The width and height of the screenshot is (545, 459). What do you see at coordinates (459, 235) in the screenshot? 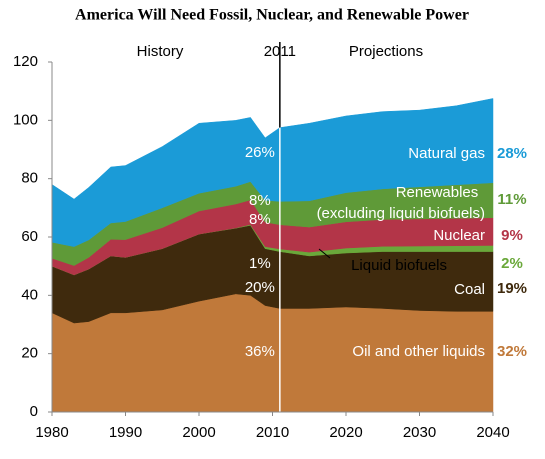
I see `series-label: Nuclear` at bounding box center [459, 235].